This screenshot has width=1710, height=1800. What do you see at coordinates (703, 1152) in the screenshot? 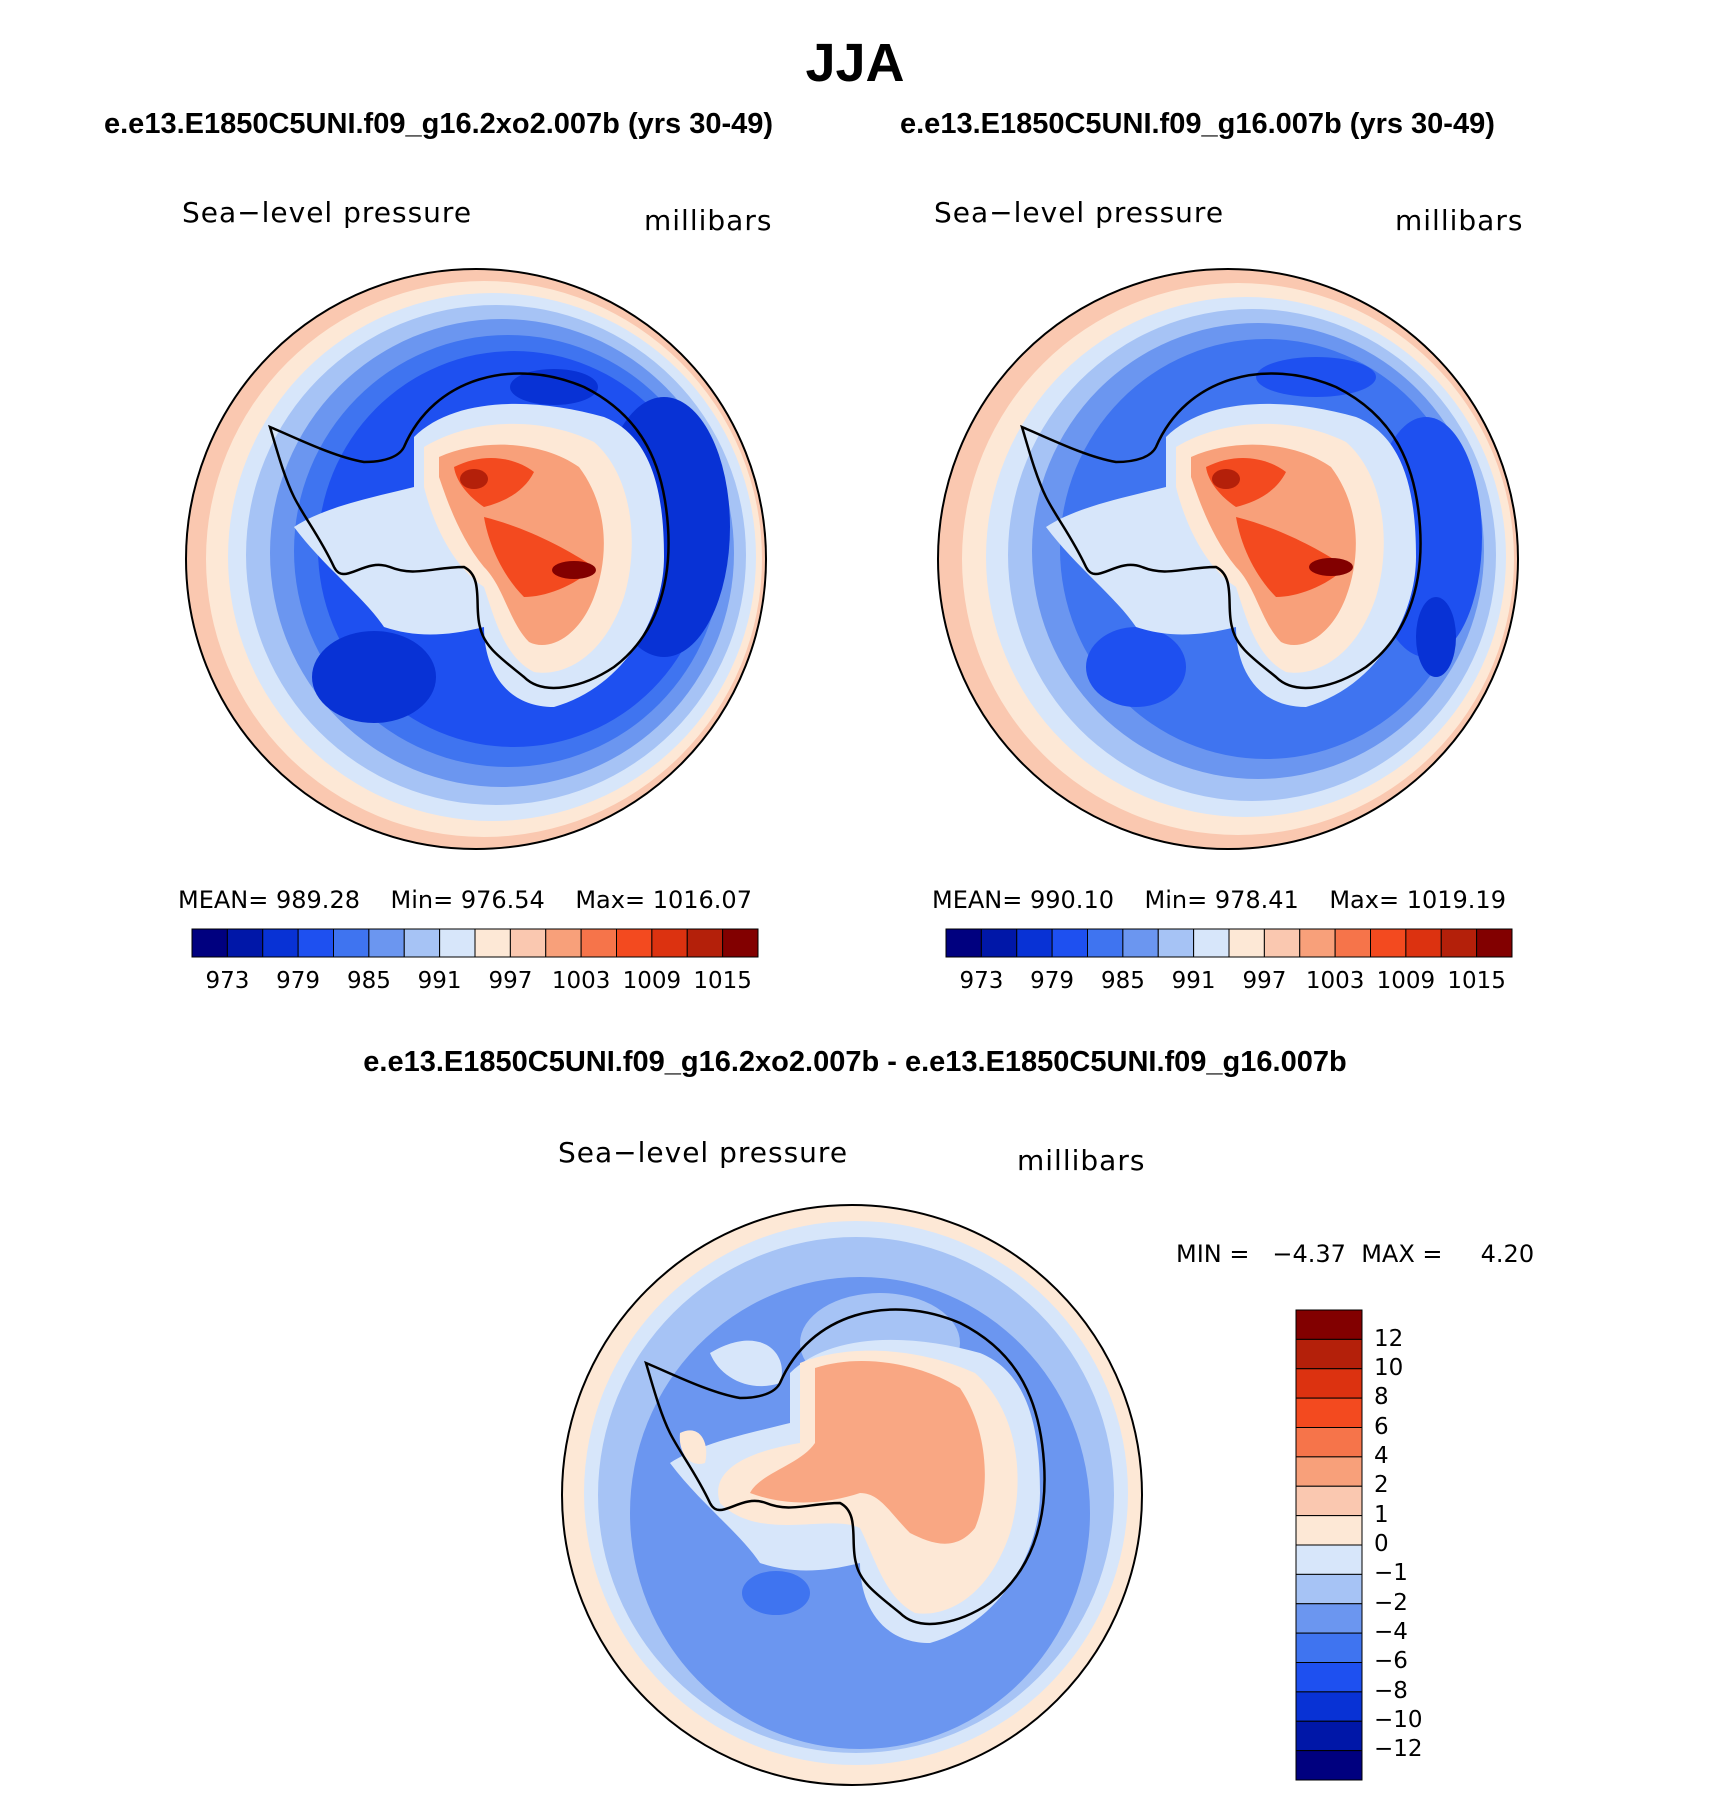
I see `panel-diff-variable-label: Sea−level pressure` at bounding box center [703, 1152].